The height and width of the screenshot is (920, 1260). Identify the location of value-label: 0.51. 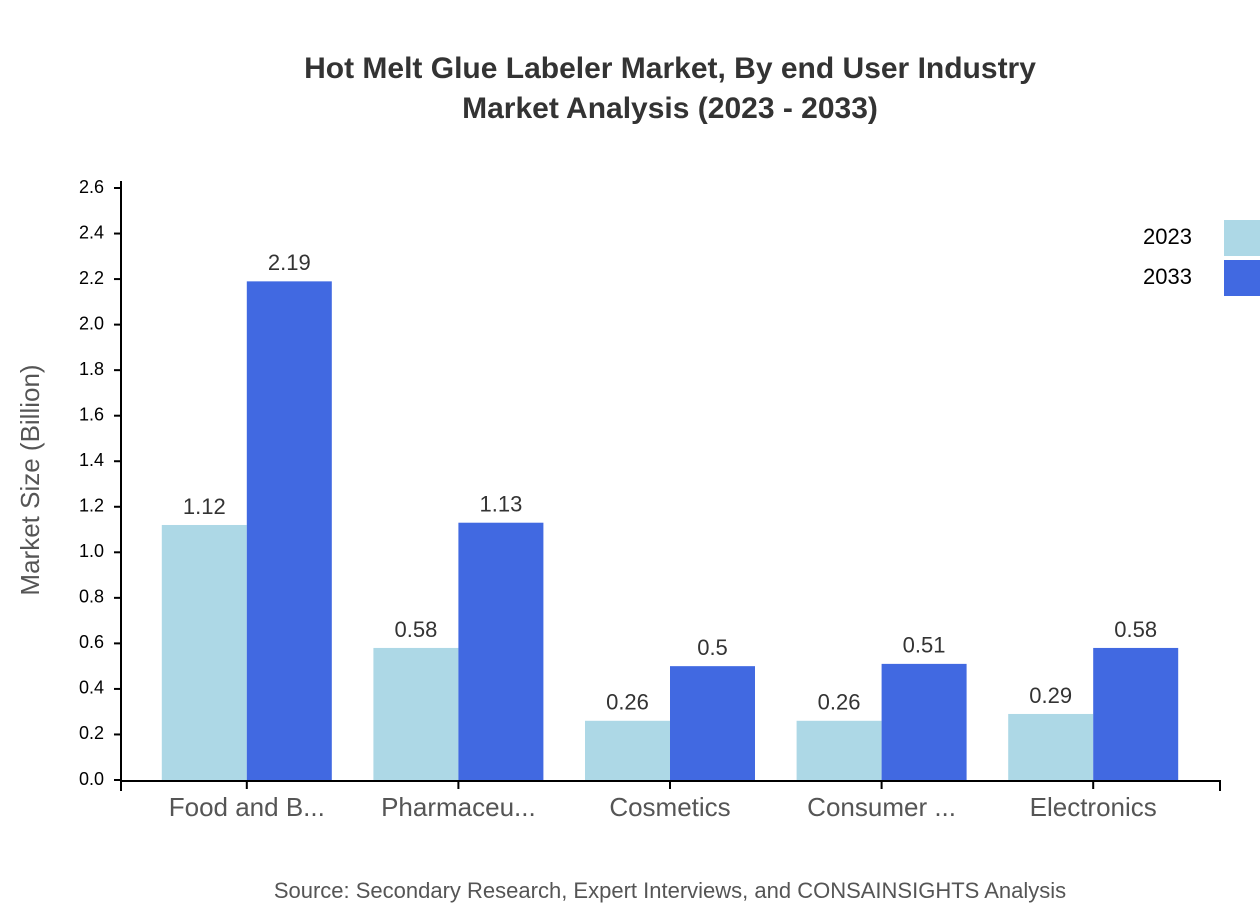
(924, 645).